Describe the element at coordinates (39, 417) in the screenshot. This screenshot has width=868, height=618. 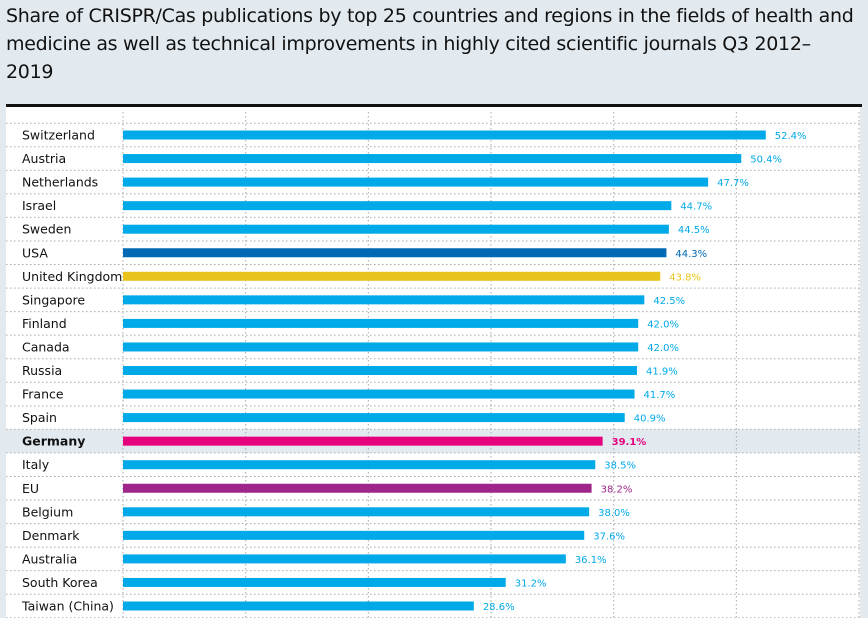
I see `category-label: Spain` at that location.